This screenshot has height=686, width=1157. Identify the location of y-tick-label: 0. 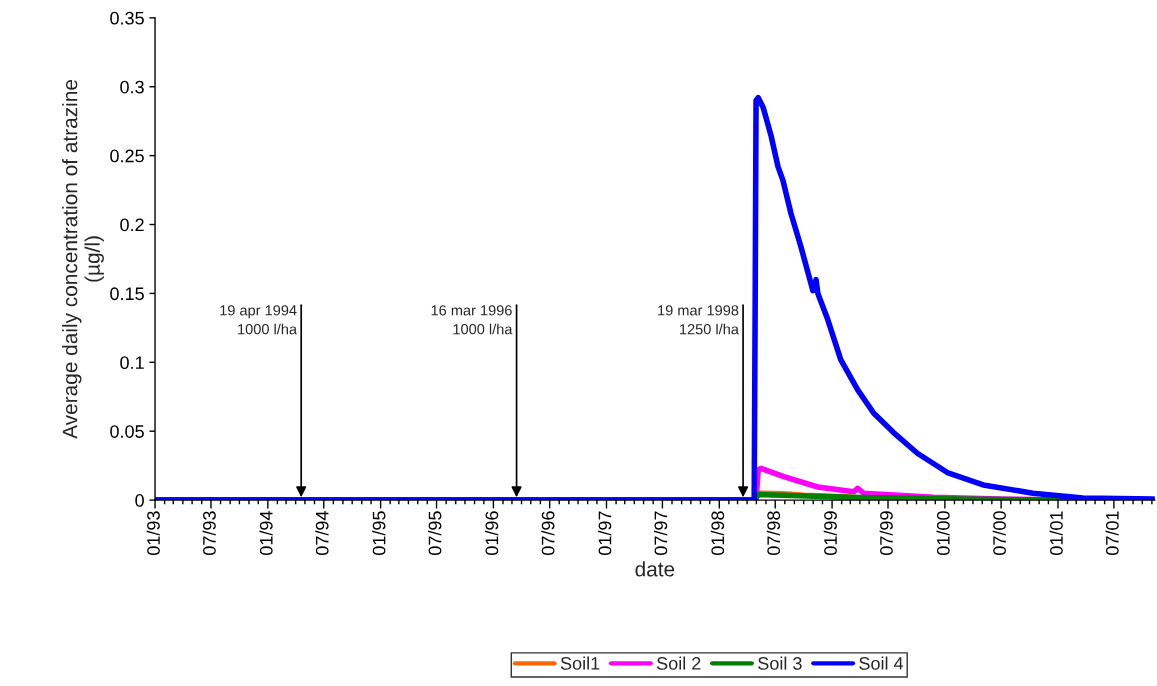
(139, 500).